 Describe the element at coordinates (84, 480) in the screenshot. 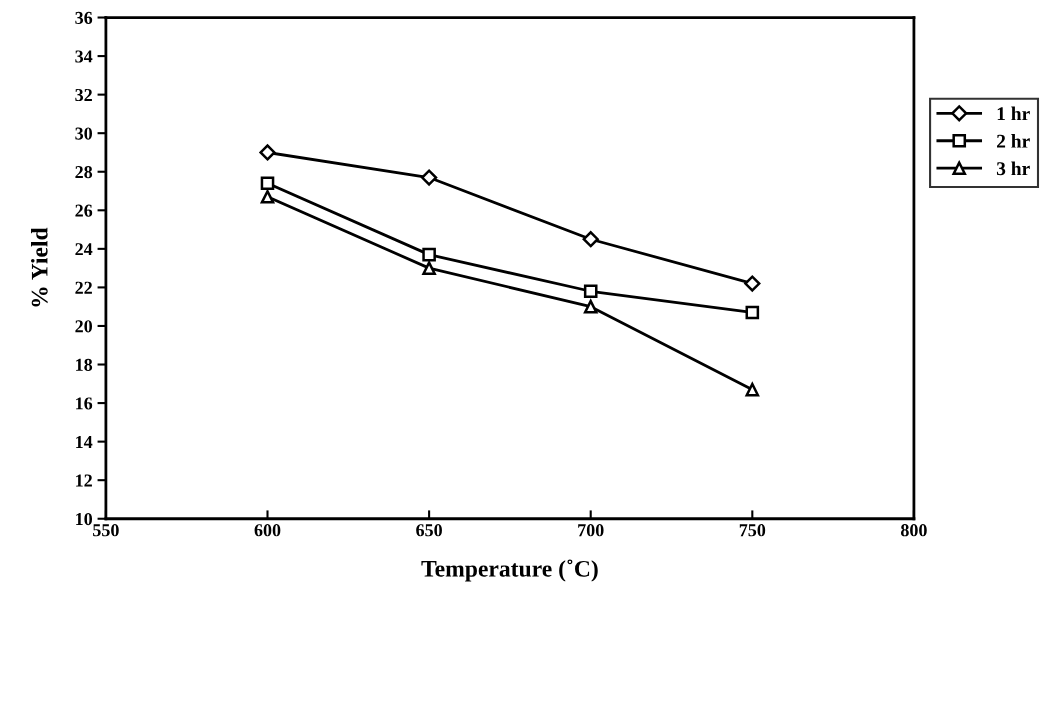

I see `y-tick-label: 12` at that location.